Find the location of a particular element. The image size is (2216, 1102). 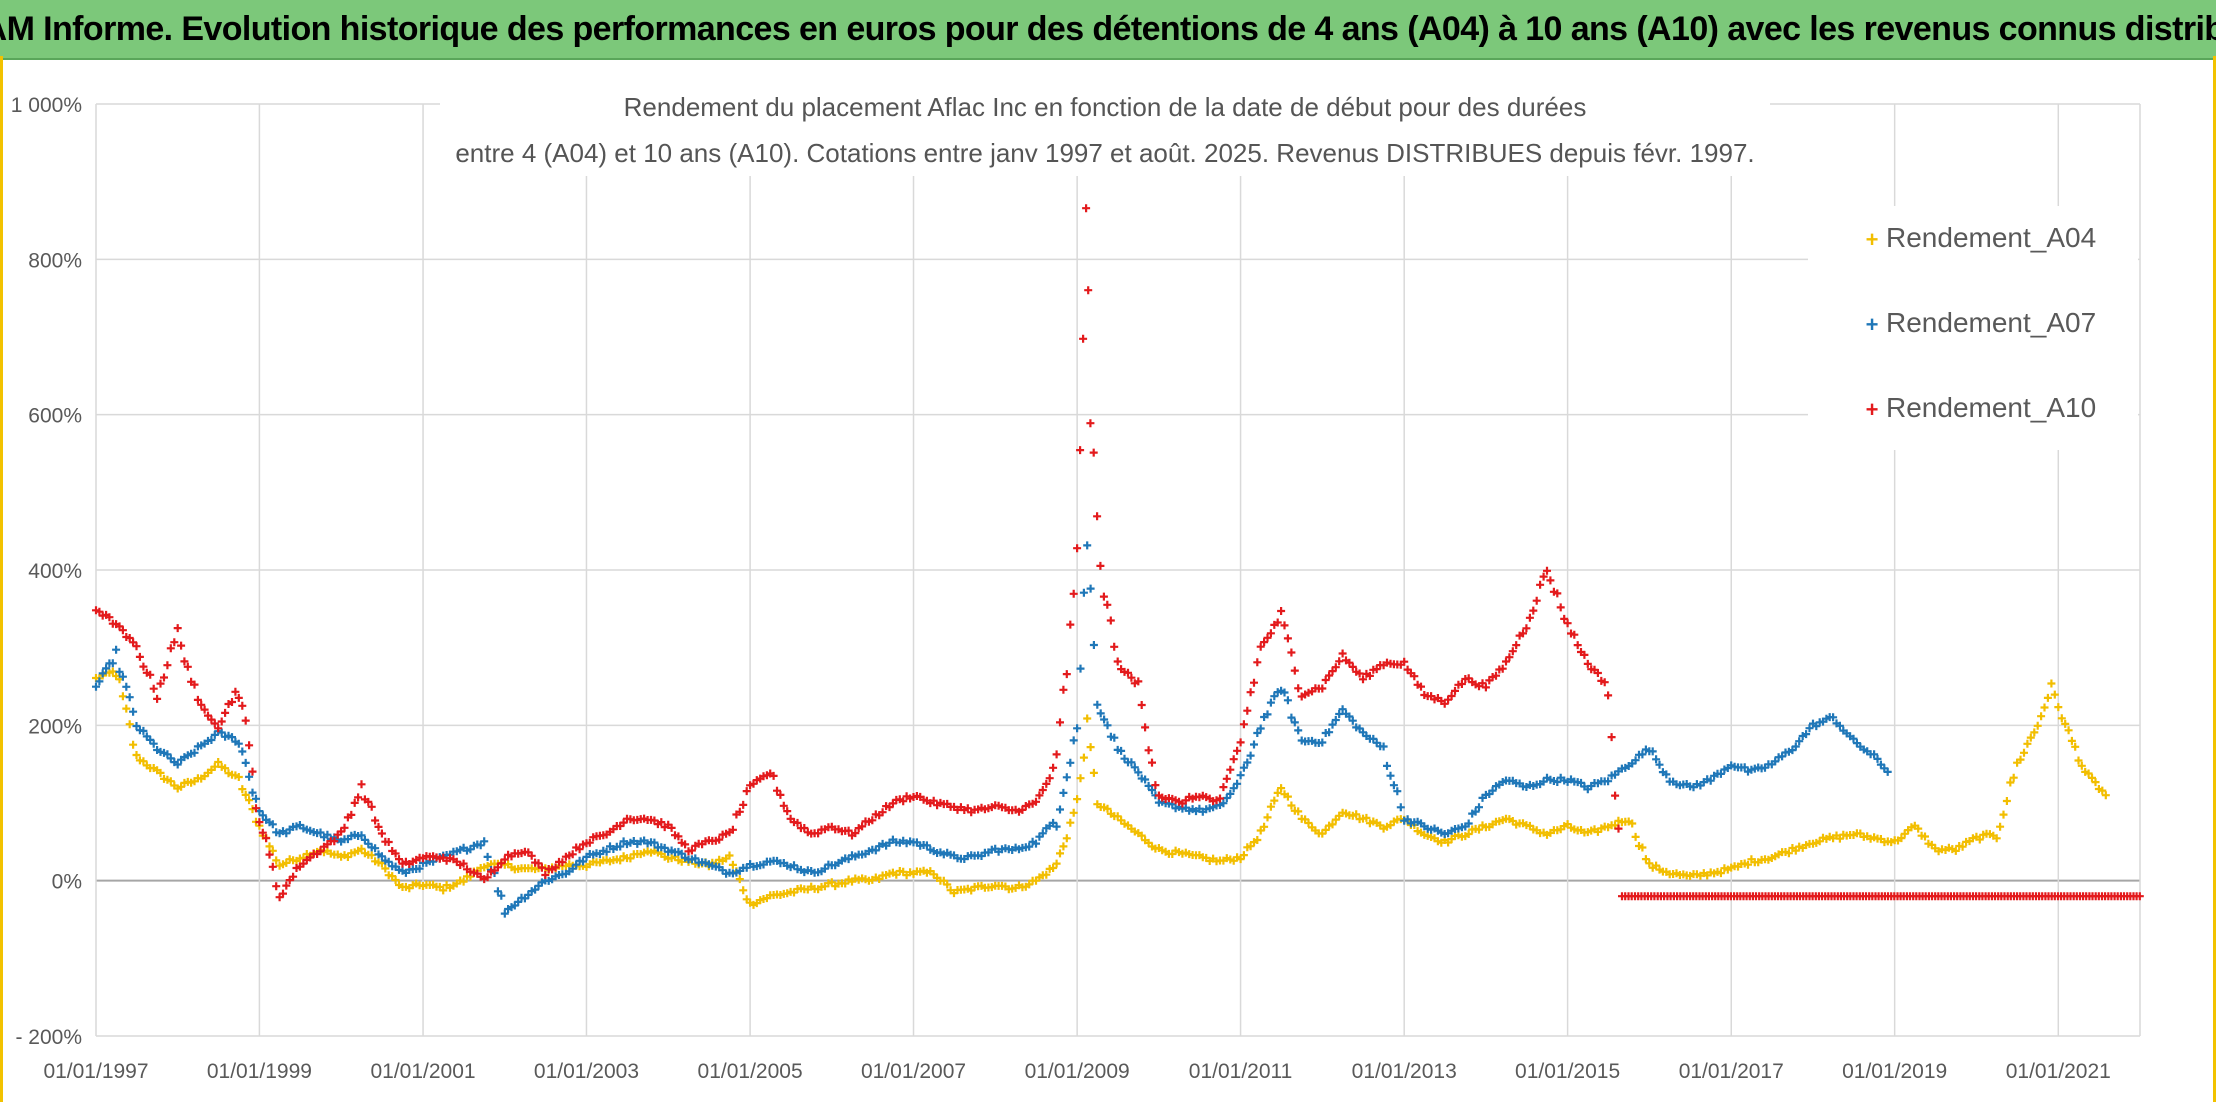

y-tick-label: 200% is located at coordinates (55, 726).